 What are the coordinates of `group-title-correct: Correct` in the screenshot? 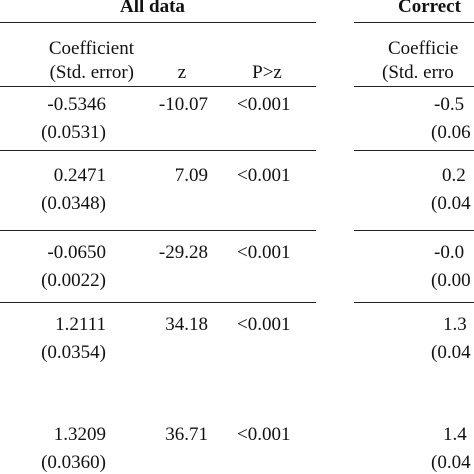 It's located at (429, 8).